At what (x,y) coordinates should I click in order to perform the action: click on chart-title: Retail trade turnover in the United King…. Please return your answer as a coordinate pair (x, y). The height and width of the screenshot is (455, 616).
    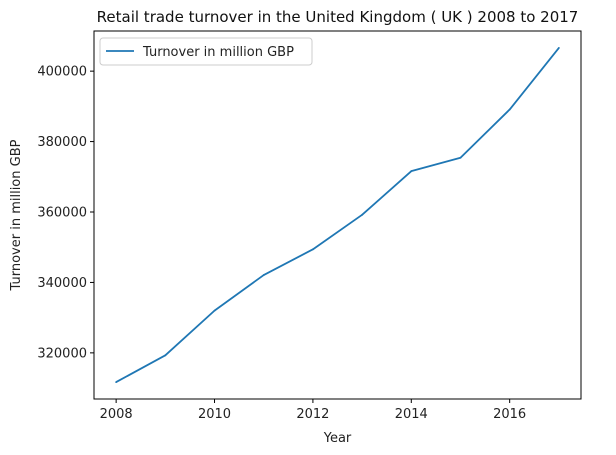
    Looking at the image, I should click on (338, 17).